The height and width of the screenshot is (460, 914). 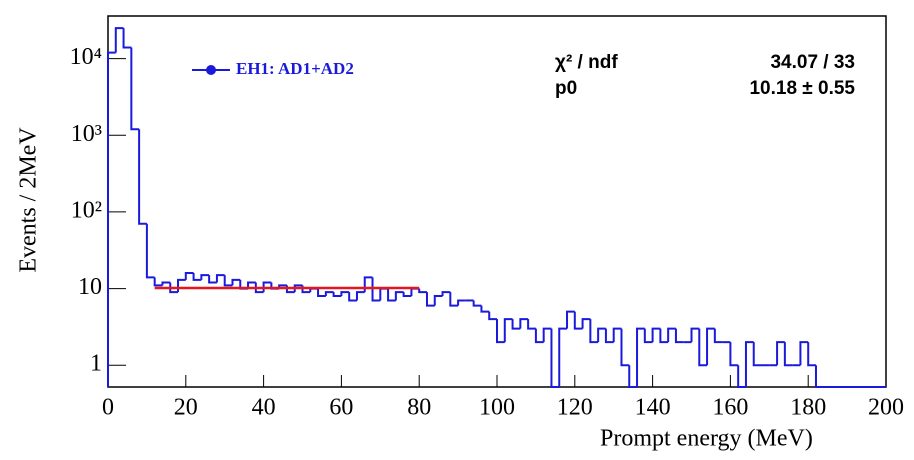 What do you see at coordinates (341, 408) in the screenshot?
I see `x-tick-label: 60` at bounding box center [341, 408].